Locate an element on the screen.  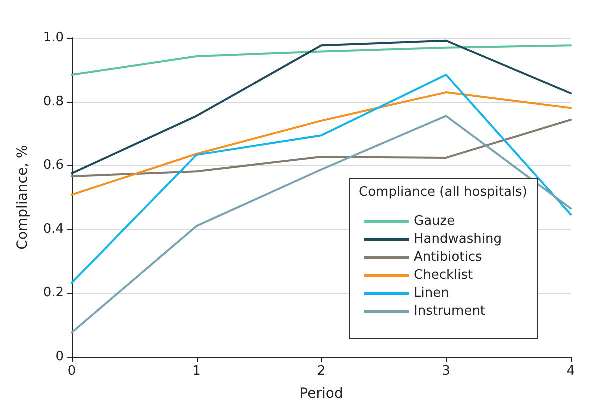
legend-label: Handwashing is located at coordinates (458, 239).